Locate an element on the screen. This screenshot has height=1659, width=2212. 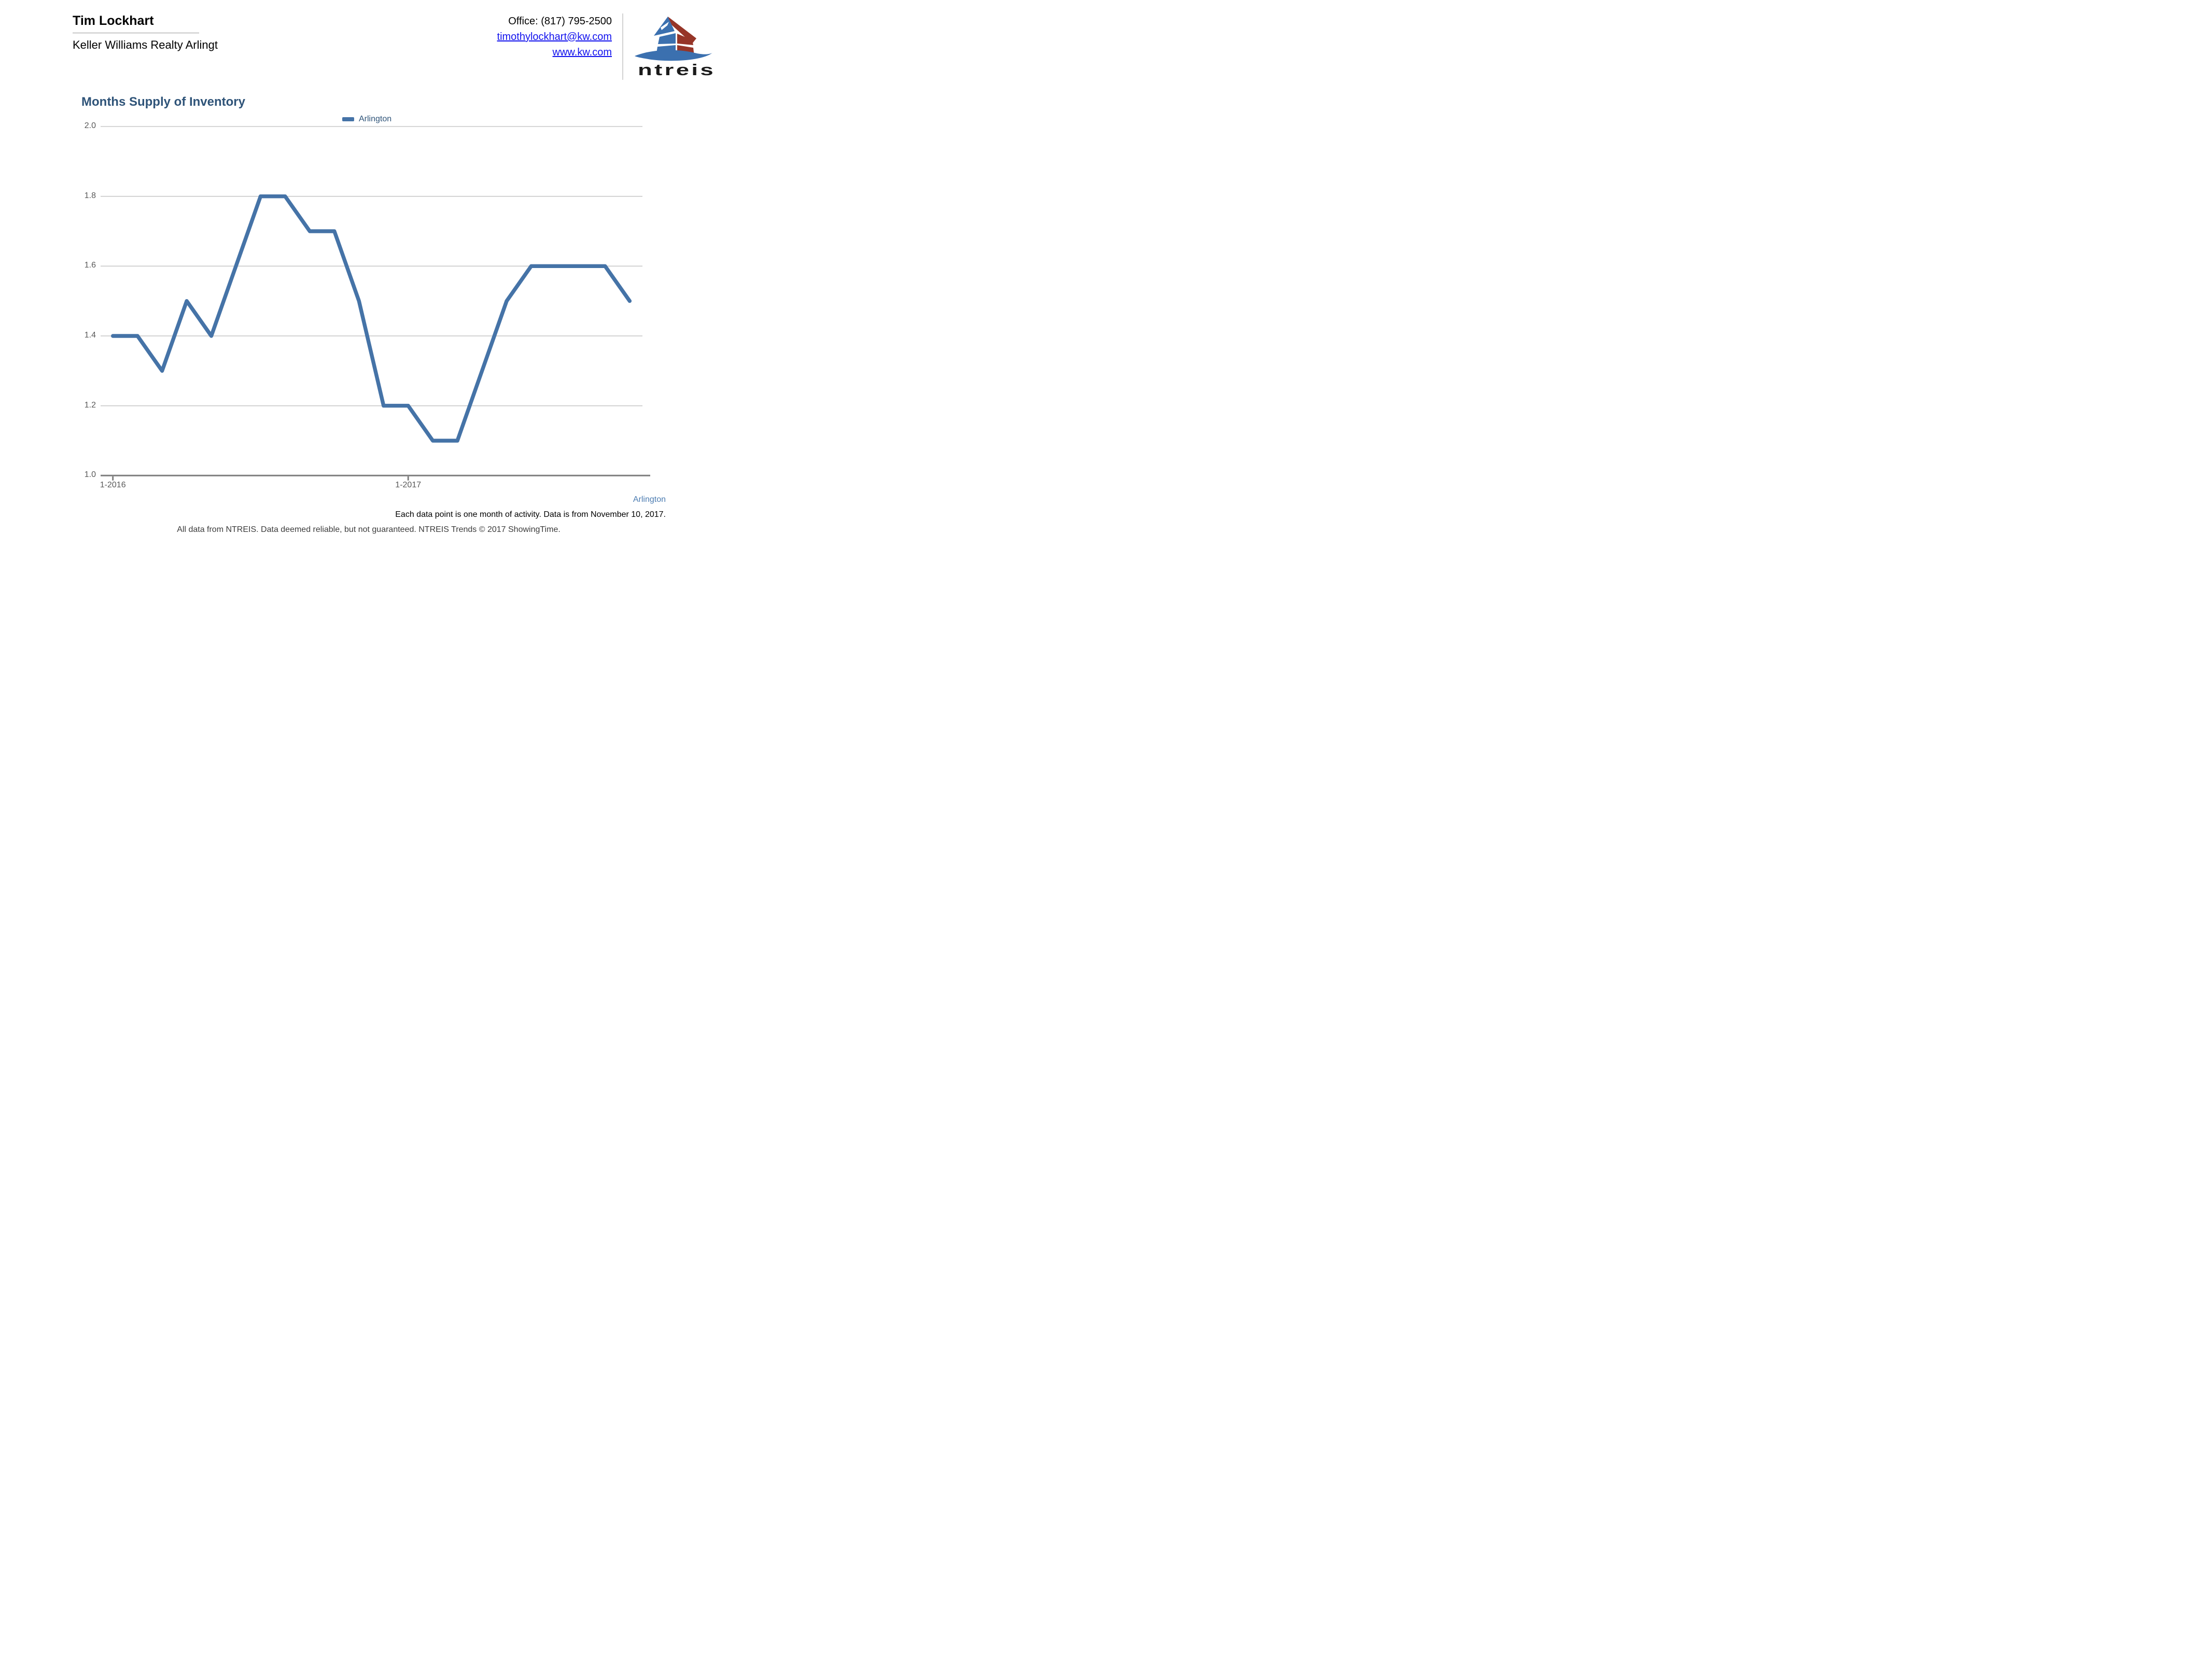
y-tick-label: 2.0 is located at coordinates (90, 126).